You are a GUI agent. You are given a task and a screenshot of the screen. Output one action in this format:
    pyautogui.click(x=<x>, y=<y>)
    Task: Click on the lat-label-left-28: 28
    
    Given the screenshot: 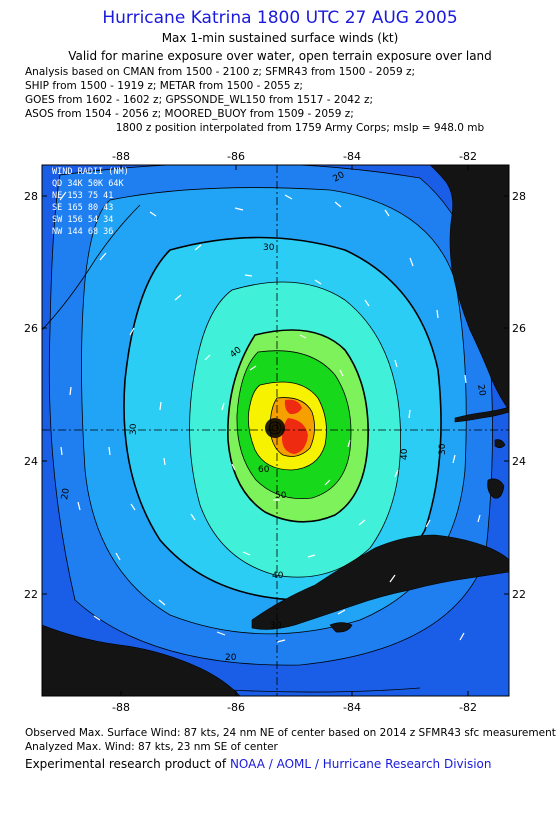 What is the action you would take?
    pyautogui.click(x=31, y=196)
    